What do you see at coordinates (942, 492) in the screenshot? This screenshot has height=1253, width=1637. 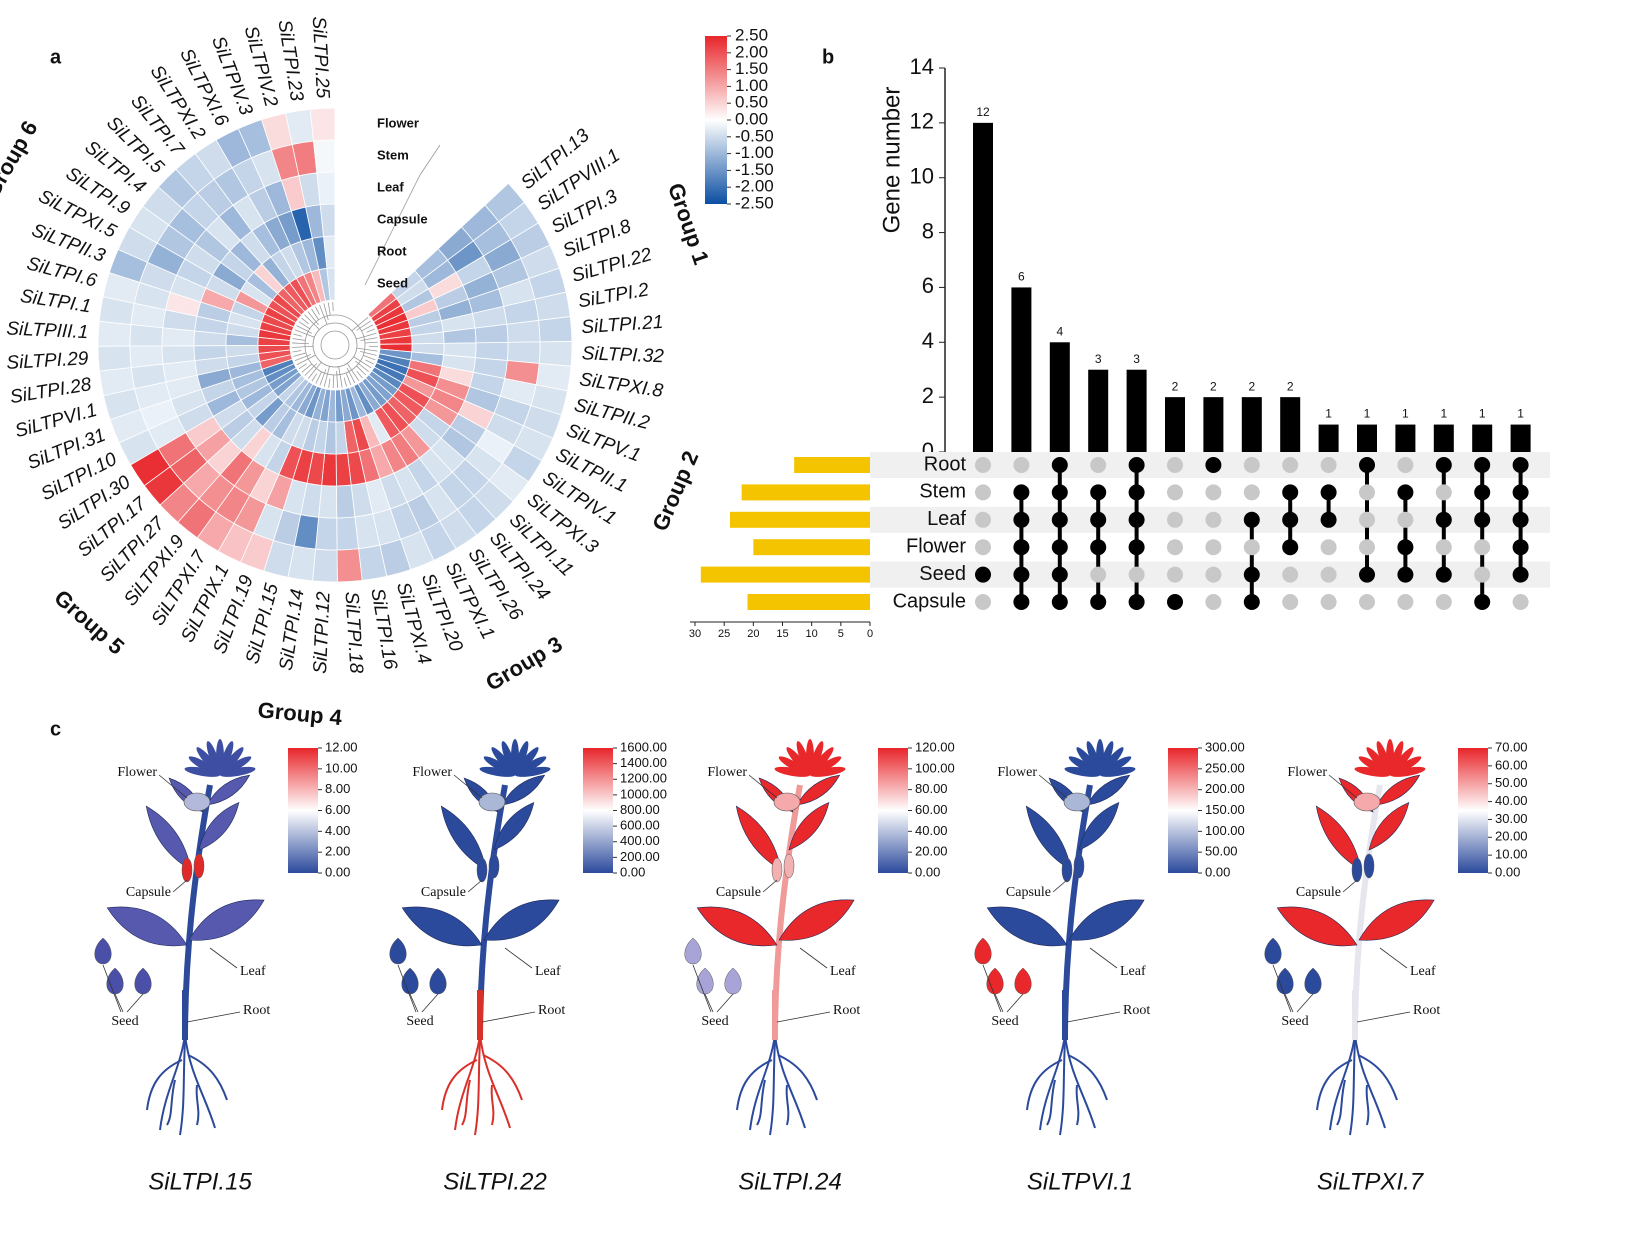 I see `set-label: Stem` at bounding box center [942, 492].